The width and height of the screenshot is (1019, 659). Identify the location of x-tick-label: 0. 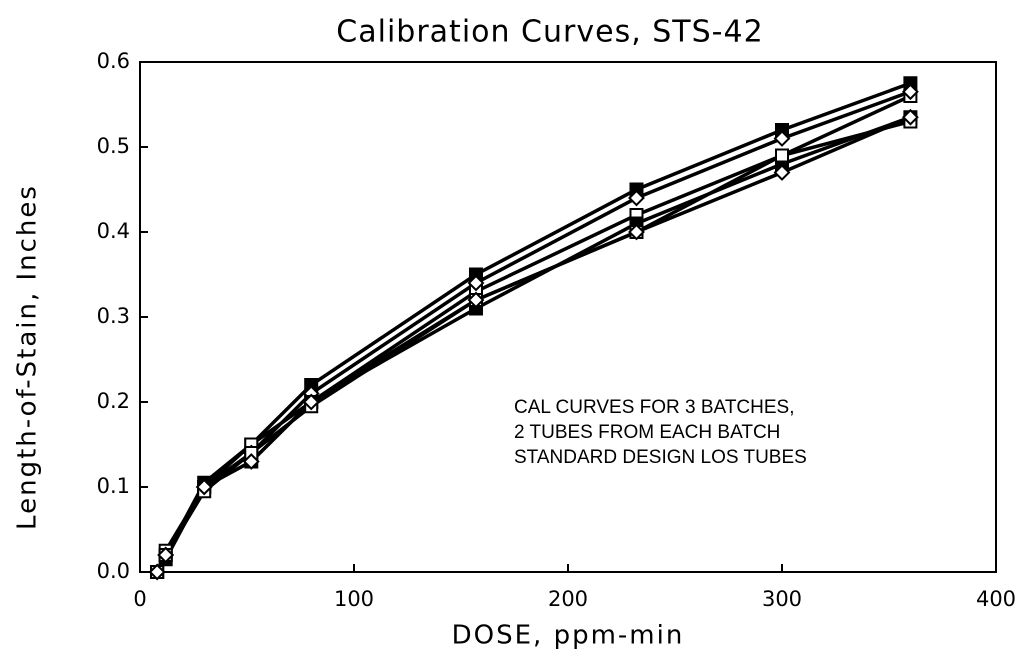
(139, 599).